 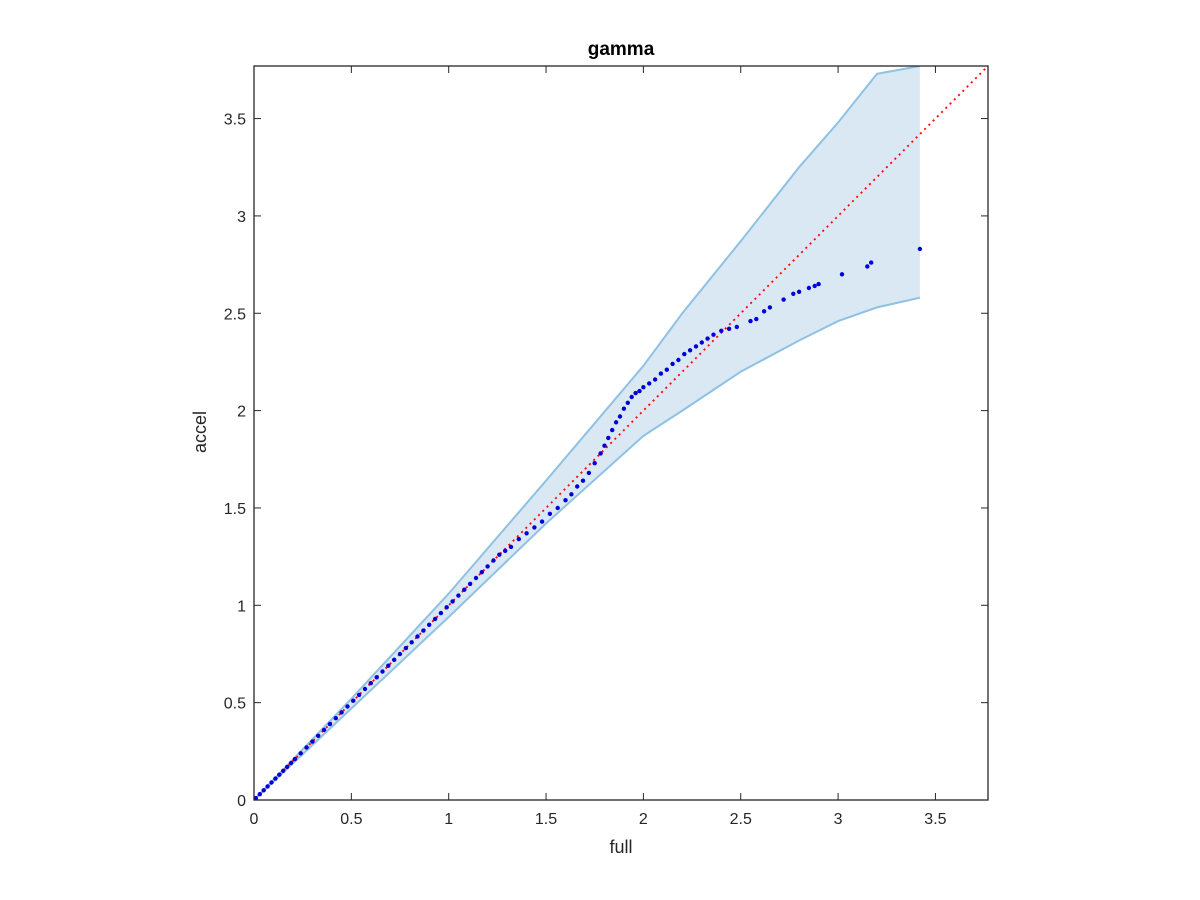 I want to click on x-tick-label: 2.5, so click(x=741, y=819).